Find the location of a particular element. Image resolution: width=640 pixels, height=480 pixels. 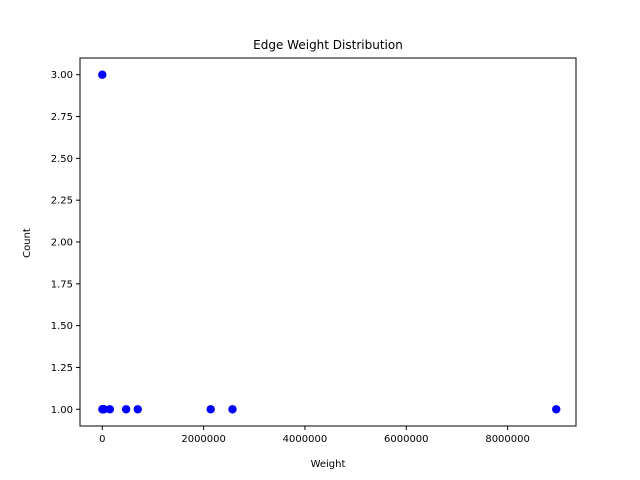

y-tick-label: 2.50 is located at coordinates (62, 159).